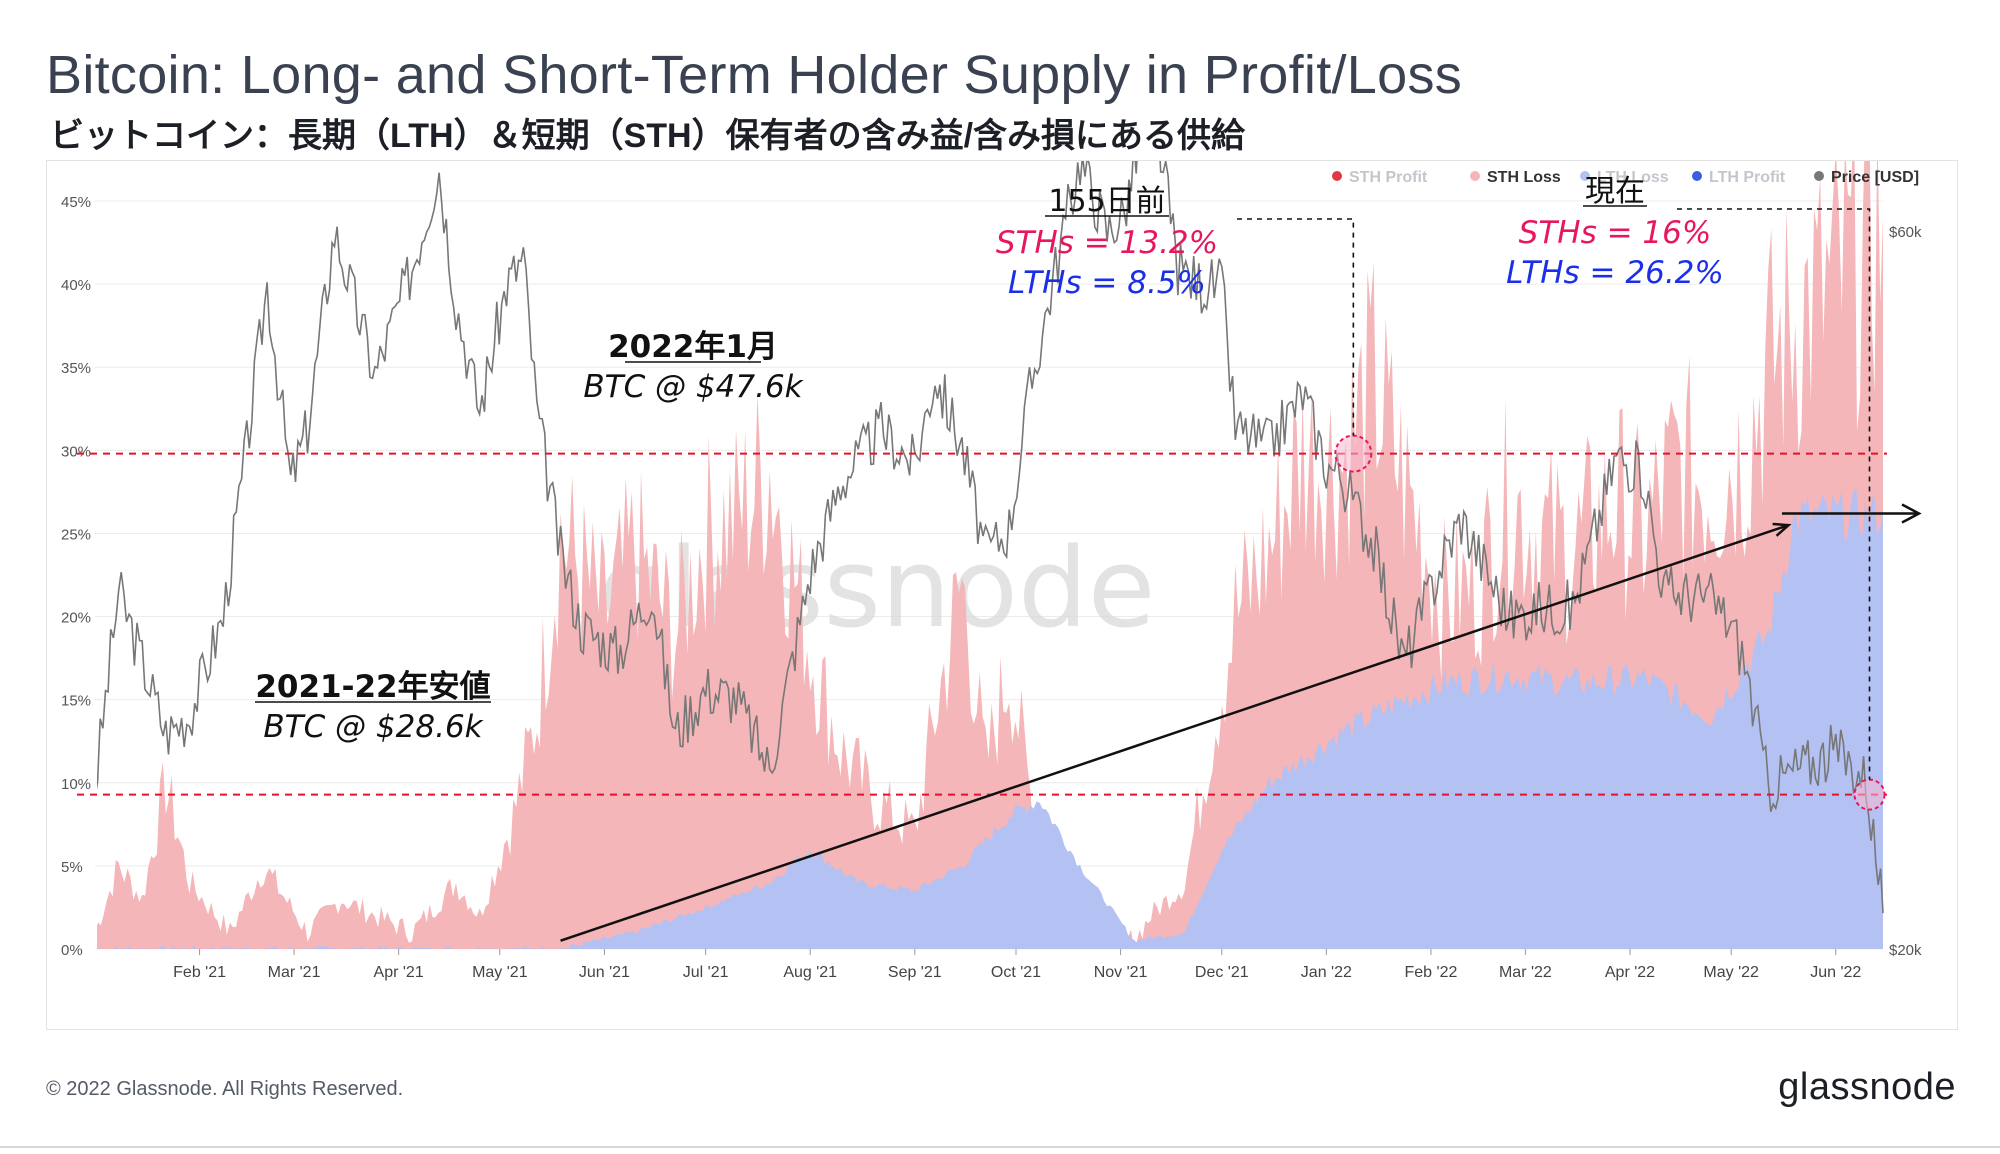 This screenshot has height=1154, width=2000. I want to click on annotation-days-ago-lth: LTHs = 8.5%, so click(1107, 283).